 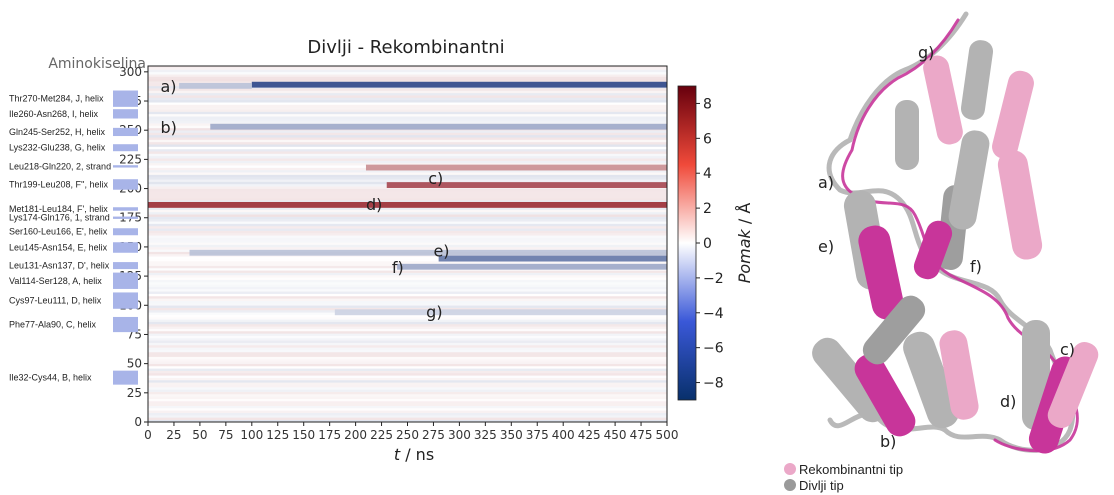 What do you see at coordinates (895, 366) in the screenshot?
I see `helix-b` at bounding box center [895, 366].